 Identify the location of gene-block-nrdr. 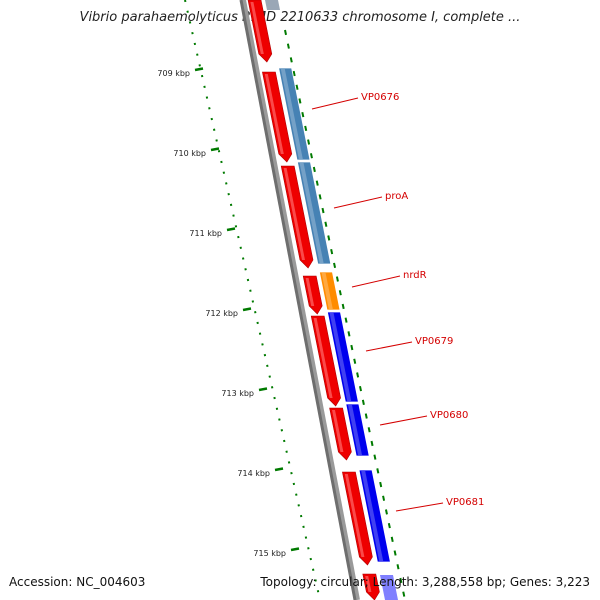
(329, 291).